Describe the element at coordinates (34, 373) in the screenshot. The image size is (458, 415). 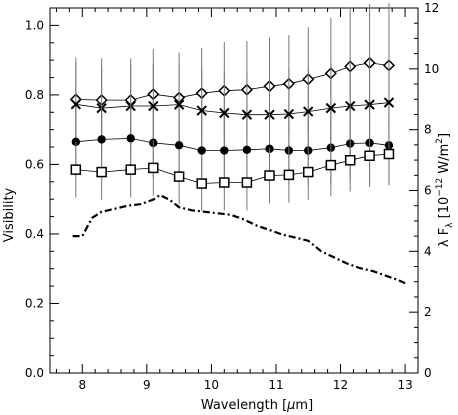
I see `y-tick-label: 0.0` at that location.